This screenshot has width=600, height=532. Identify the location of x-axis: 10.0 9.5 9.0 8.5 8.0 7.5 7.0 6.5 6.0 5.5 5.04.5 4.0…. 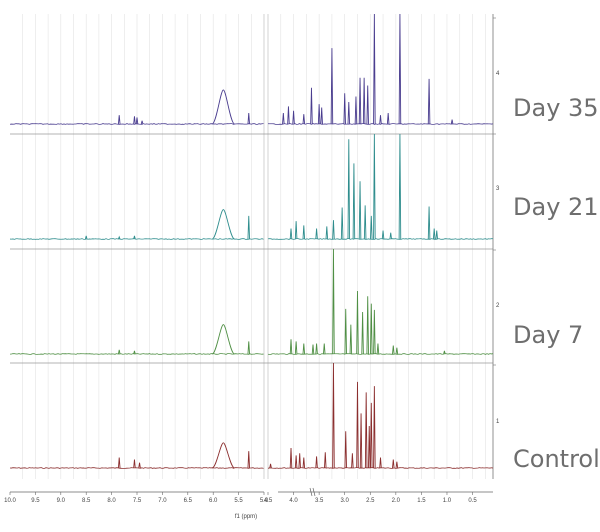
(248, 503).